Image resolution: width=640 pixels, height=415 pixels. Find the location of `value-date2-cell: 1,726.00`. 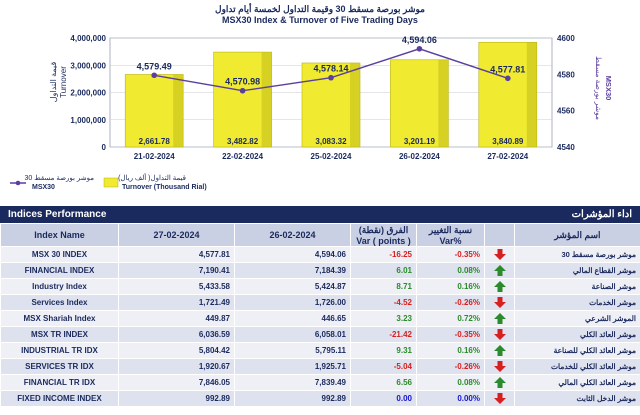

value-date2-cell: 1,726.00 is located at coordinates (292, 302).